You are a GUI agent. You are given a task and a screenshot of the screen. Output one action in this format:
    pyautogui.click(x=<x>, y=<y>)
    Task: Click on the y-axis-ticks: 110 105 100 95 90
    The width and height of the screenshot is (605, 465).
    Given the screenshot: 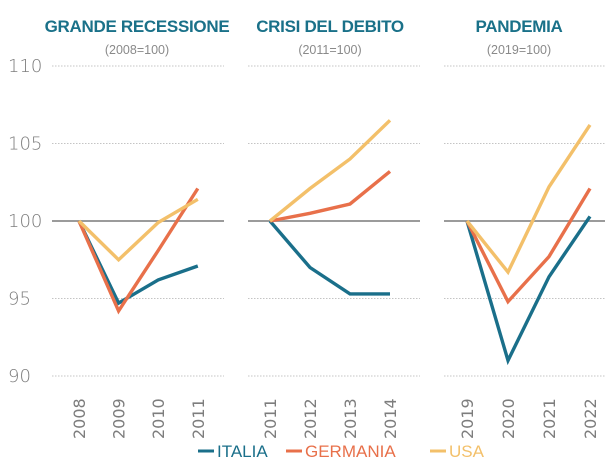 What is the action you would take?
    pyautogui.click(x=25, y=221)
    